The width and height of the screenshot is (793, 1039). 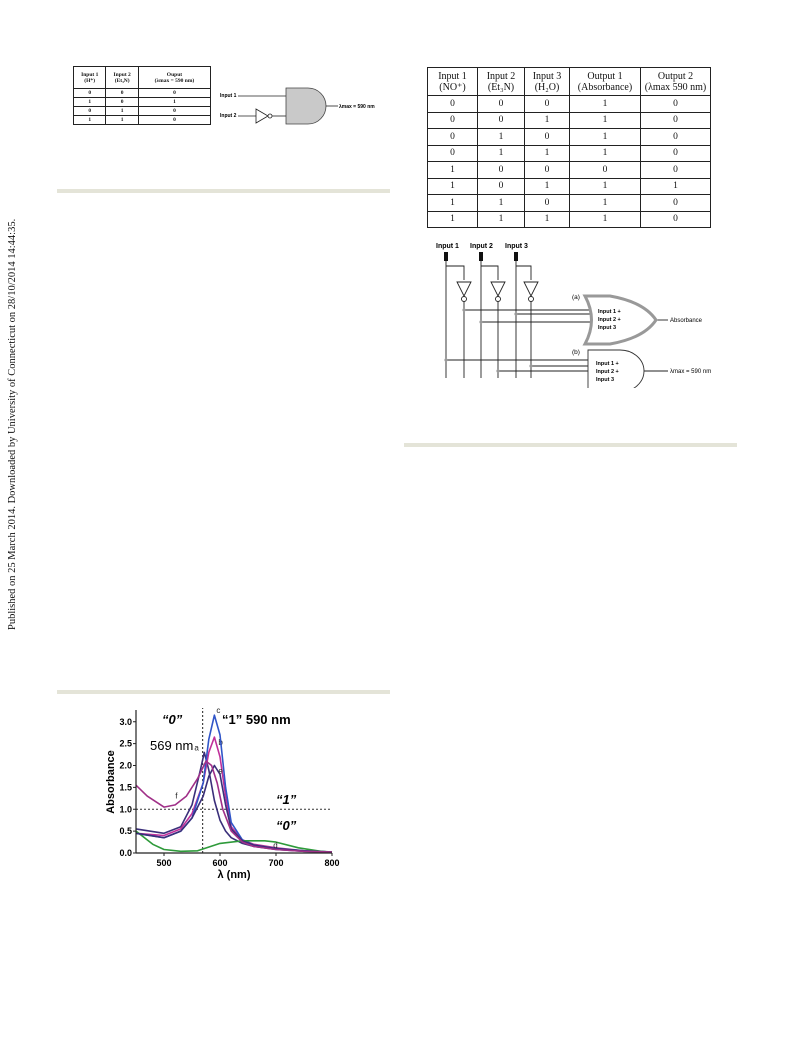 I want to click on gate-a-input-2: Input 2 +, so click(x=609, y=320).